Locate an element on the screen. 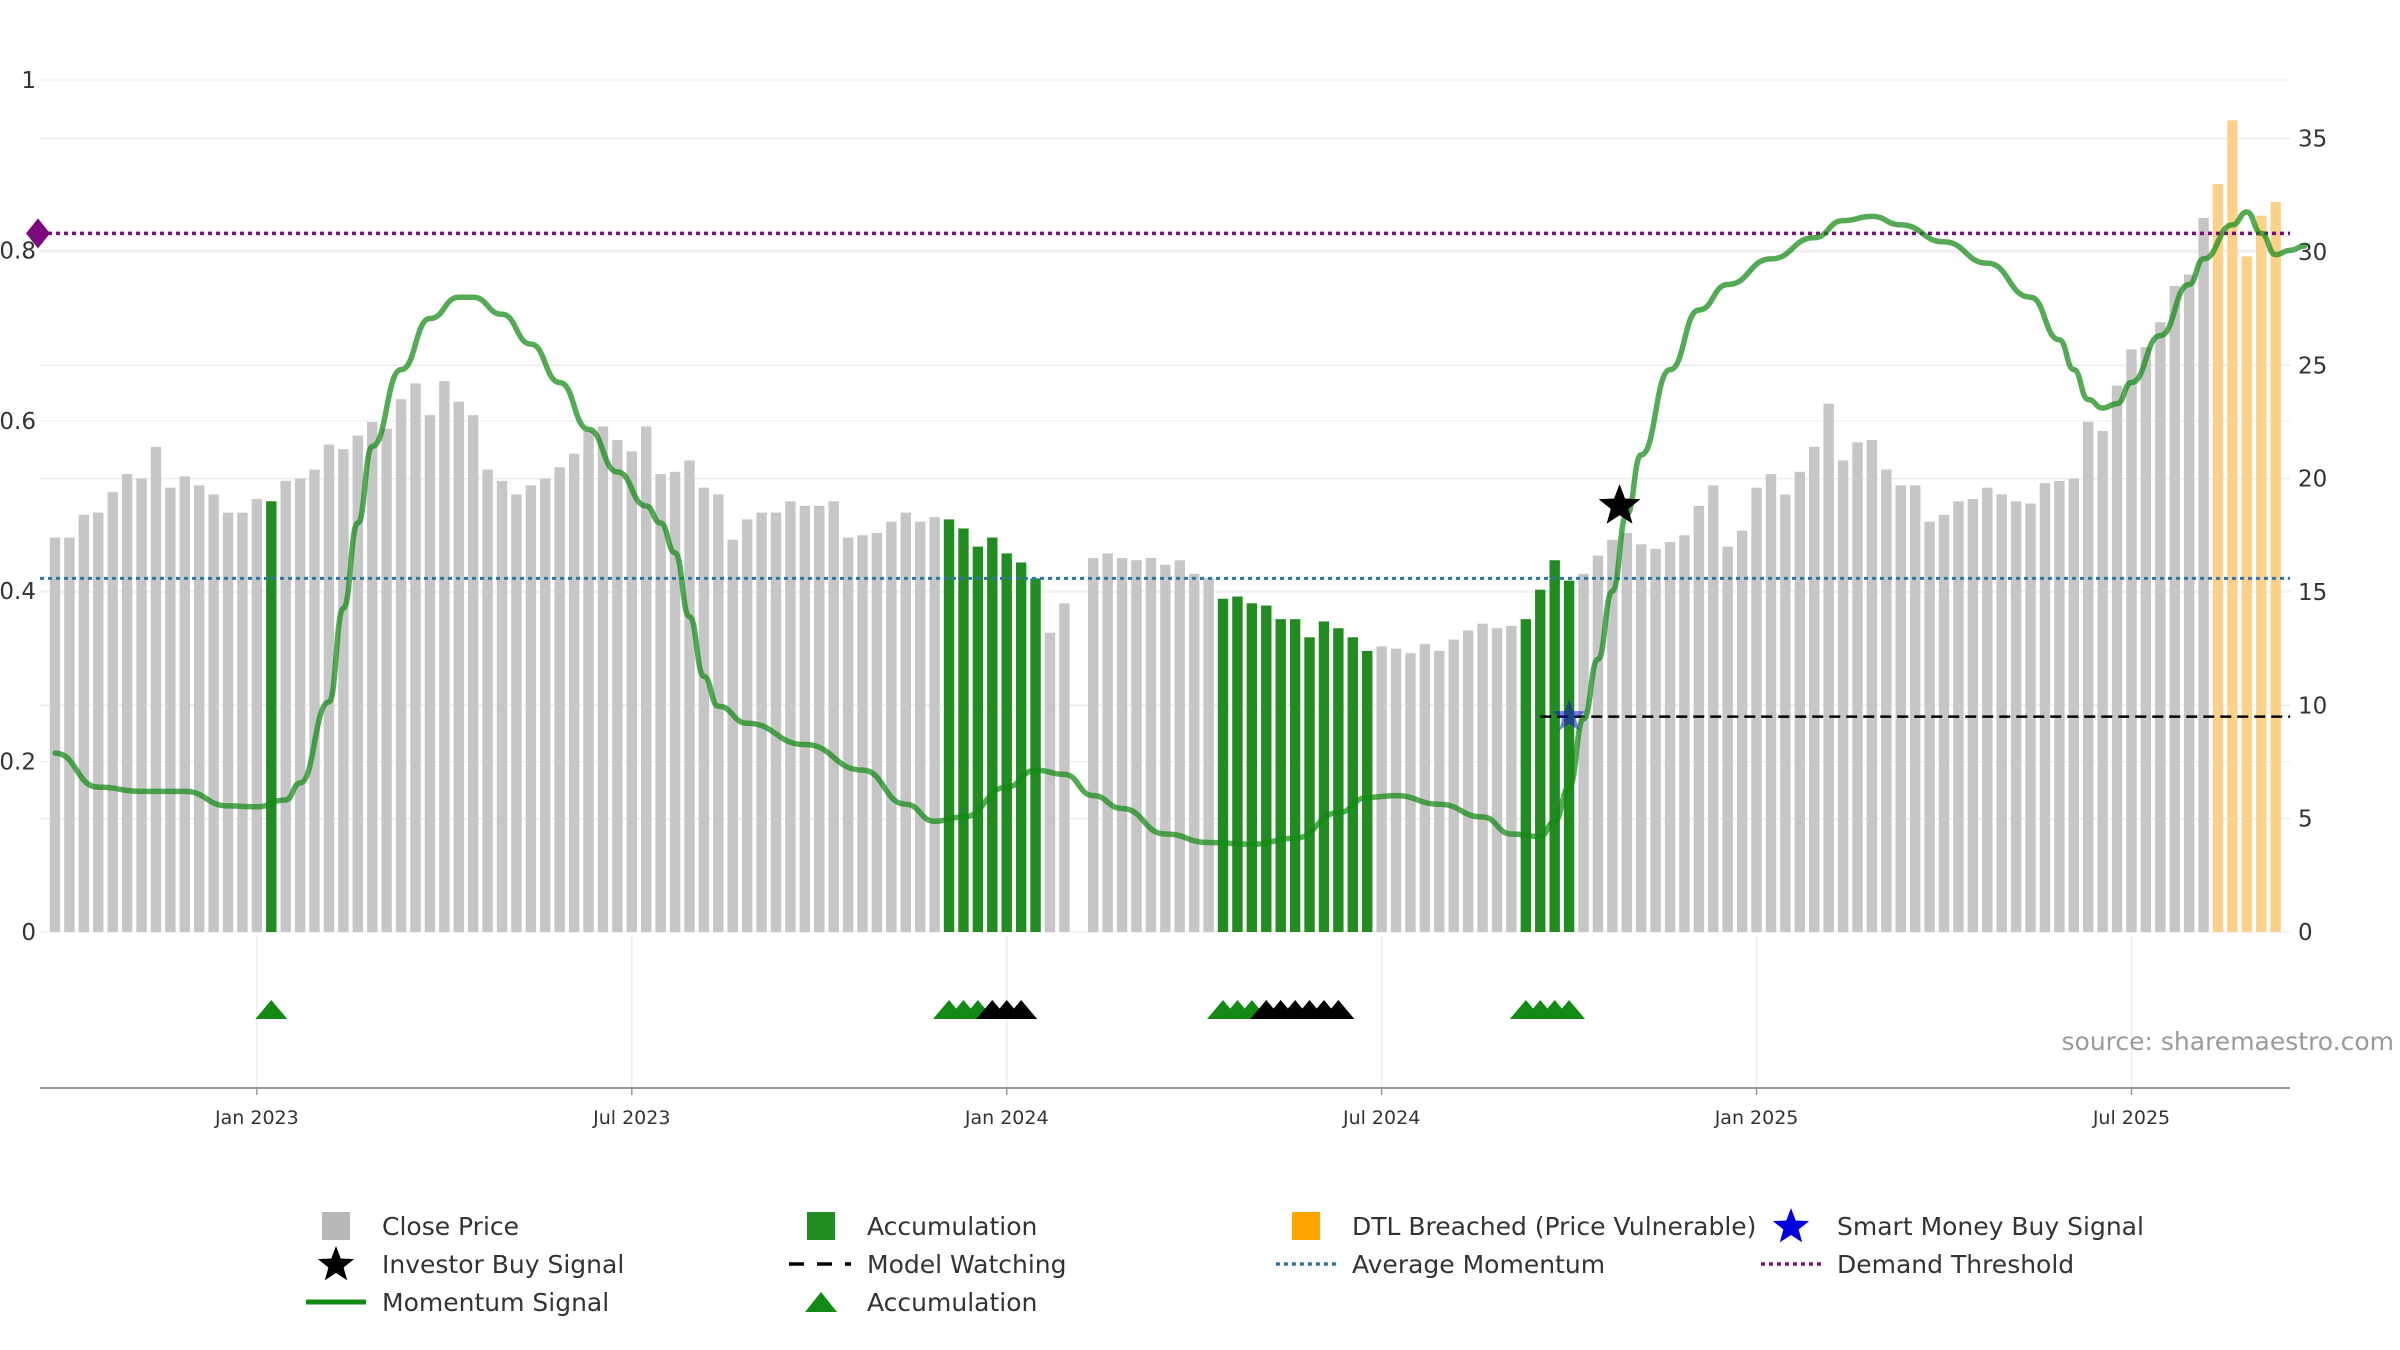 This screenshot has height=1350, width=2400. demand-threshold-marker is located at coordinates (38, 233).